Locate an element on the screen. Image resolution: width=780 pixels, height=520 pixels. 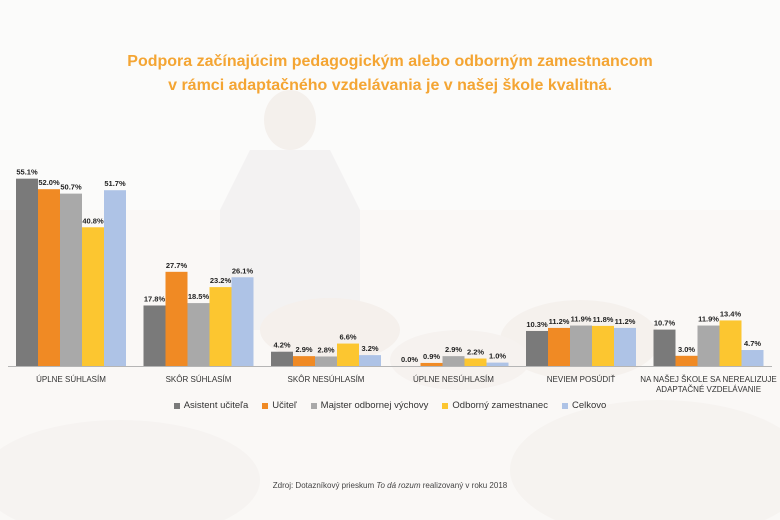
data-label: 27.7% is located at coordinates (177, 265).